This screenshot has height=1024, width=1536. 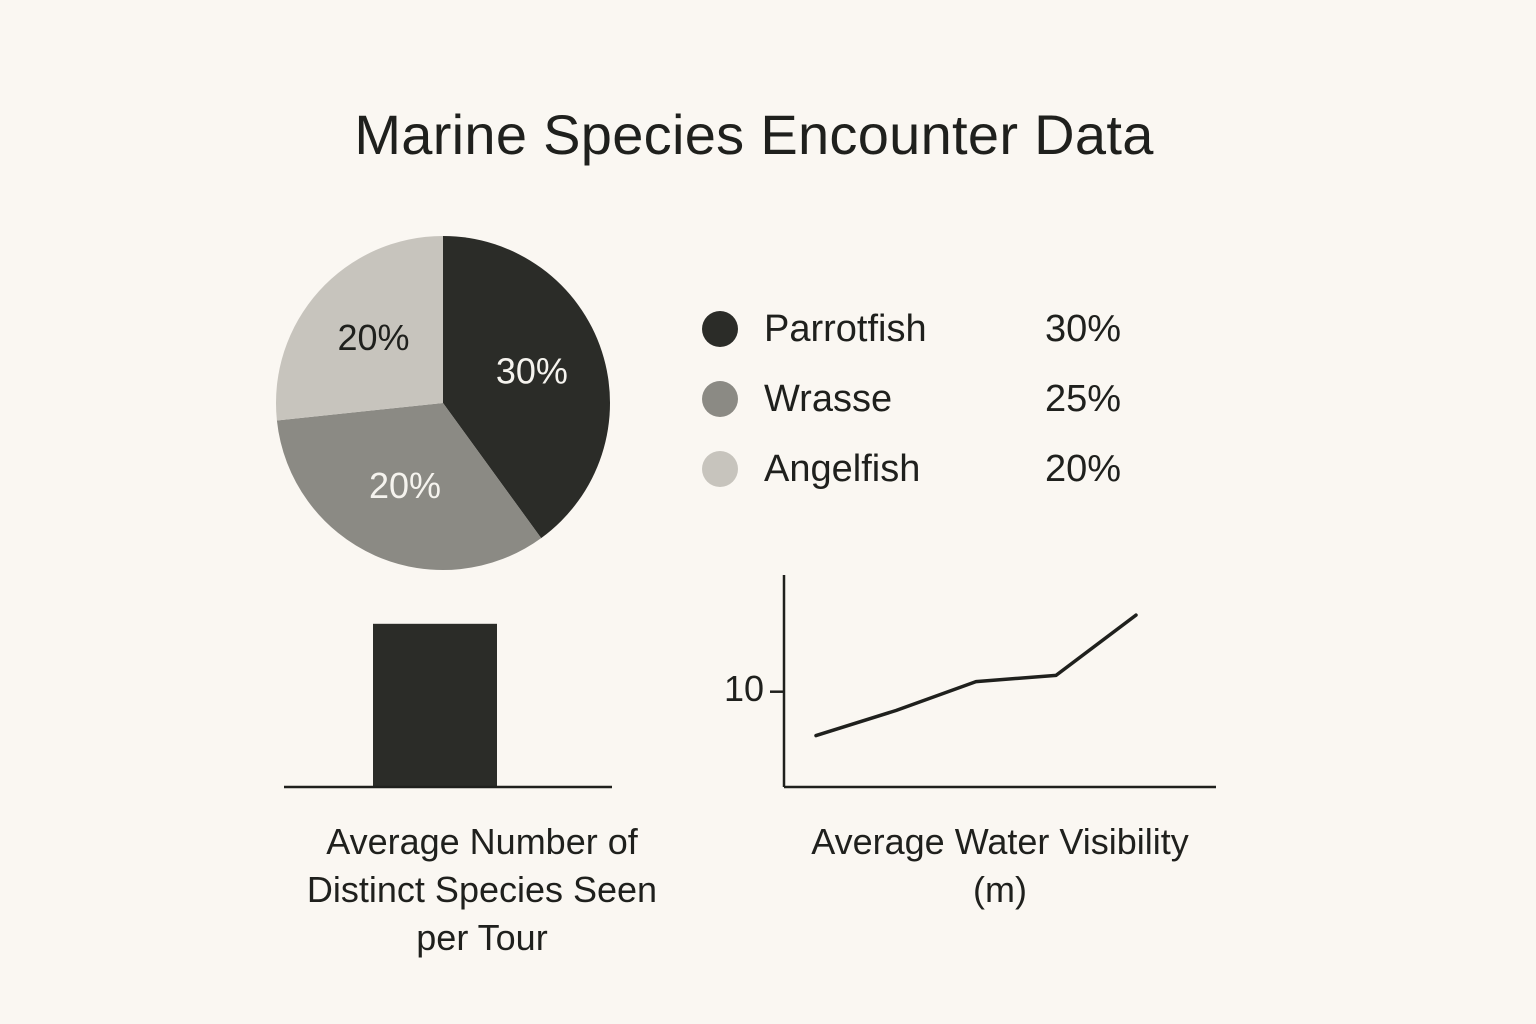 What do you see at coordinates (435, 705) in the screenshot?
I see `bar` at bounding box center [435, 705].